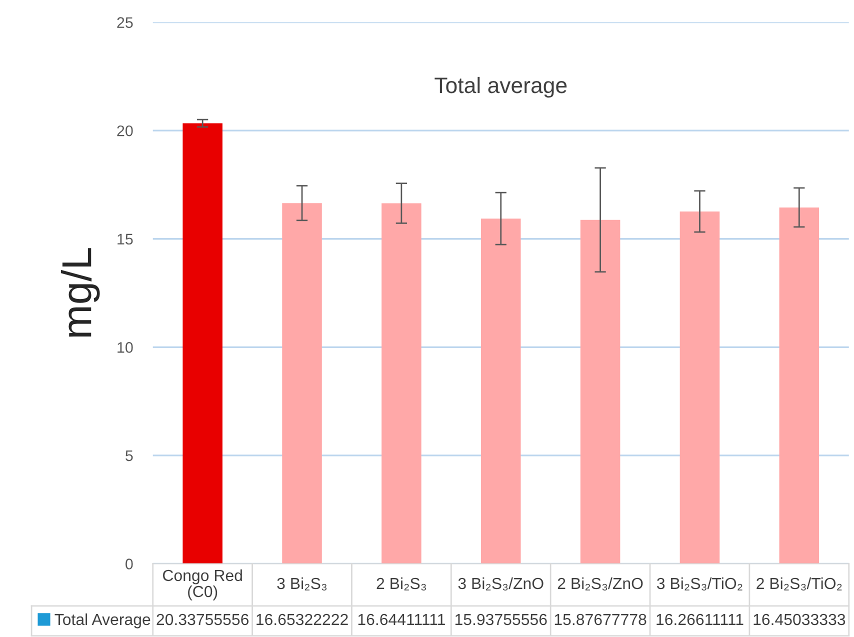 This screenshot has height=637, width=854. Describe the element at coordinates (202, 620) in the screenshot. I see `data-label: 20.33755556` at that location.